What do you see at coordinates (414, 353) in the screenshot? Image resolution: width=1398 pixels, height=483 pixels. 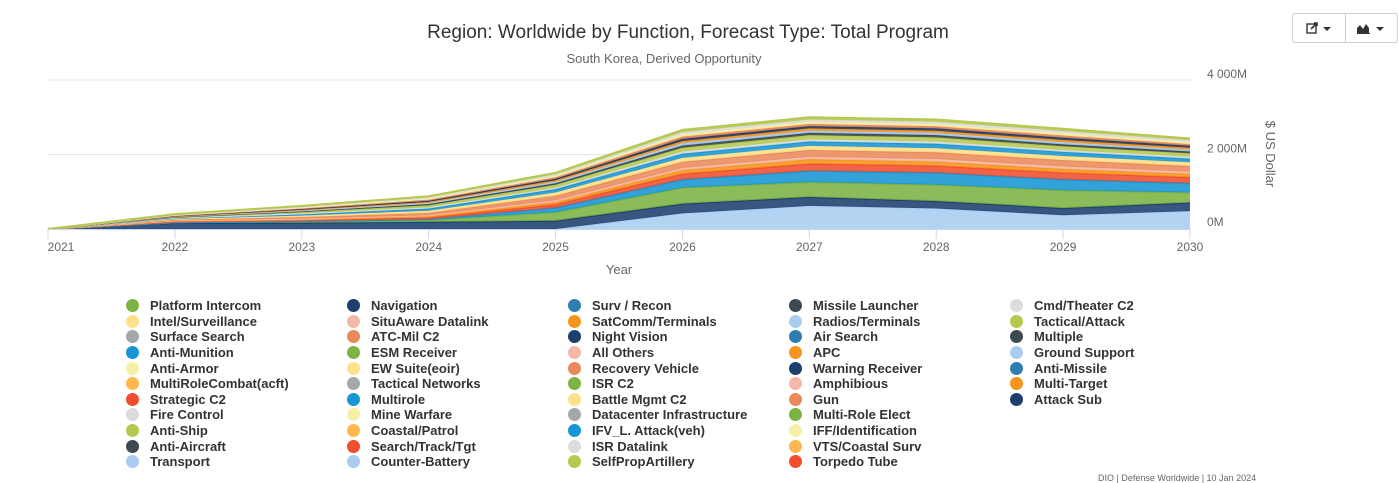 I see `legend-label: ESM Receiver` at bounding box center [414, 353].